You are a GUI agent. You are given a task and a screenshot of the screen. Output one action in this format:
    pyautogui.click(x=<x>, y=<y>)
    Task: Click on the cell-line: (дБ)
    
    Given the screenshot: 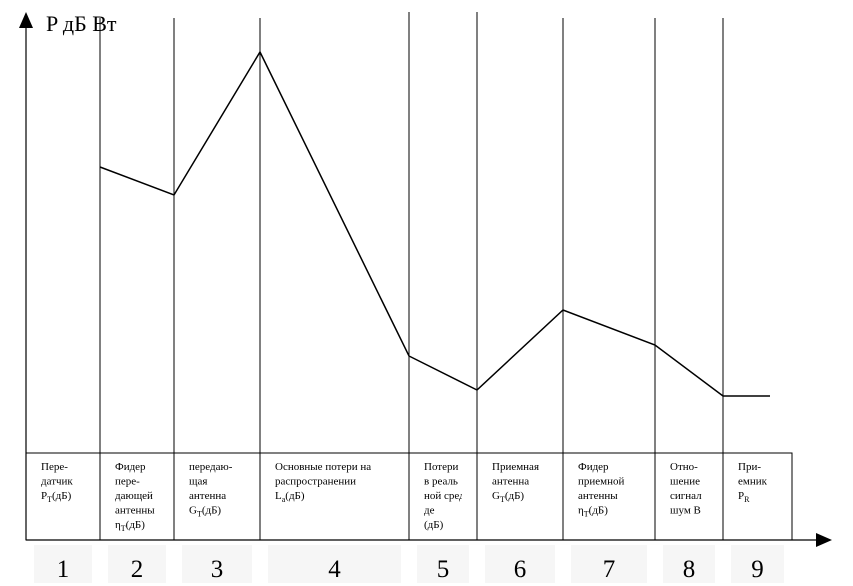 What is the action you would take?
    pyautogui.click(x=434, y=525)
    